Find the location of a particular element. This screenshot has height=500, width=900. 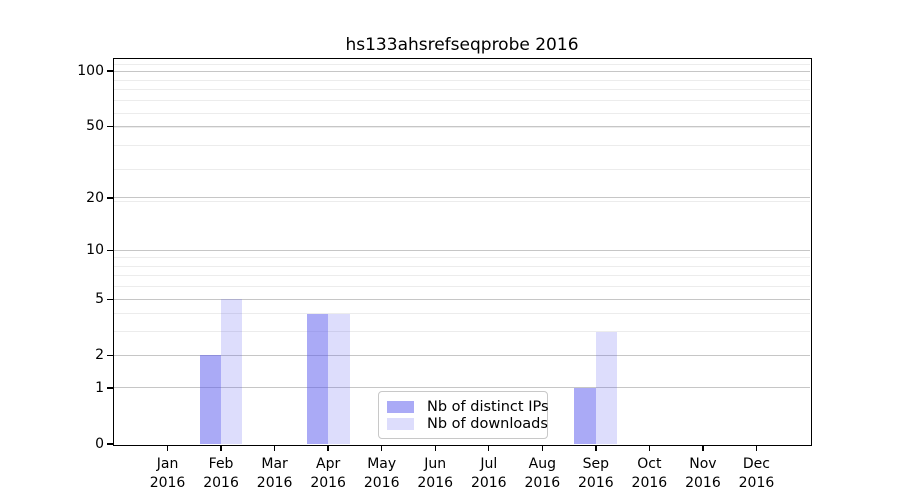

legend-item-downloads: Nb of downloads is located at coordinates (467, 424).